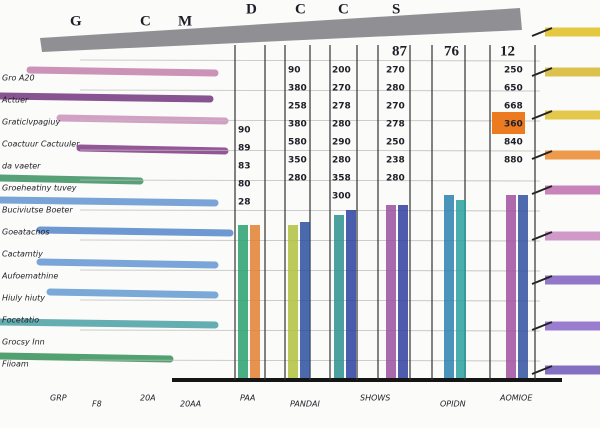 This screenshot has width=600, height=428. What do you see at coordinates (39, 188) in the screenshot?
I see `row-label: Groeheatiny tuvey` at bounding box center [39, 188].